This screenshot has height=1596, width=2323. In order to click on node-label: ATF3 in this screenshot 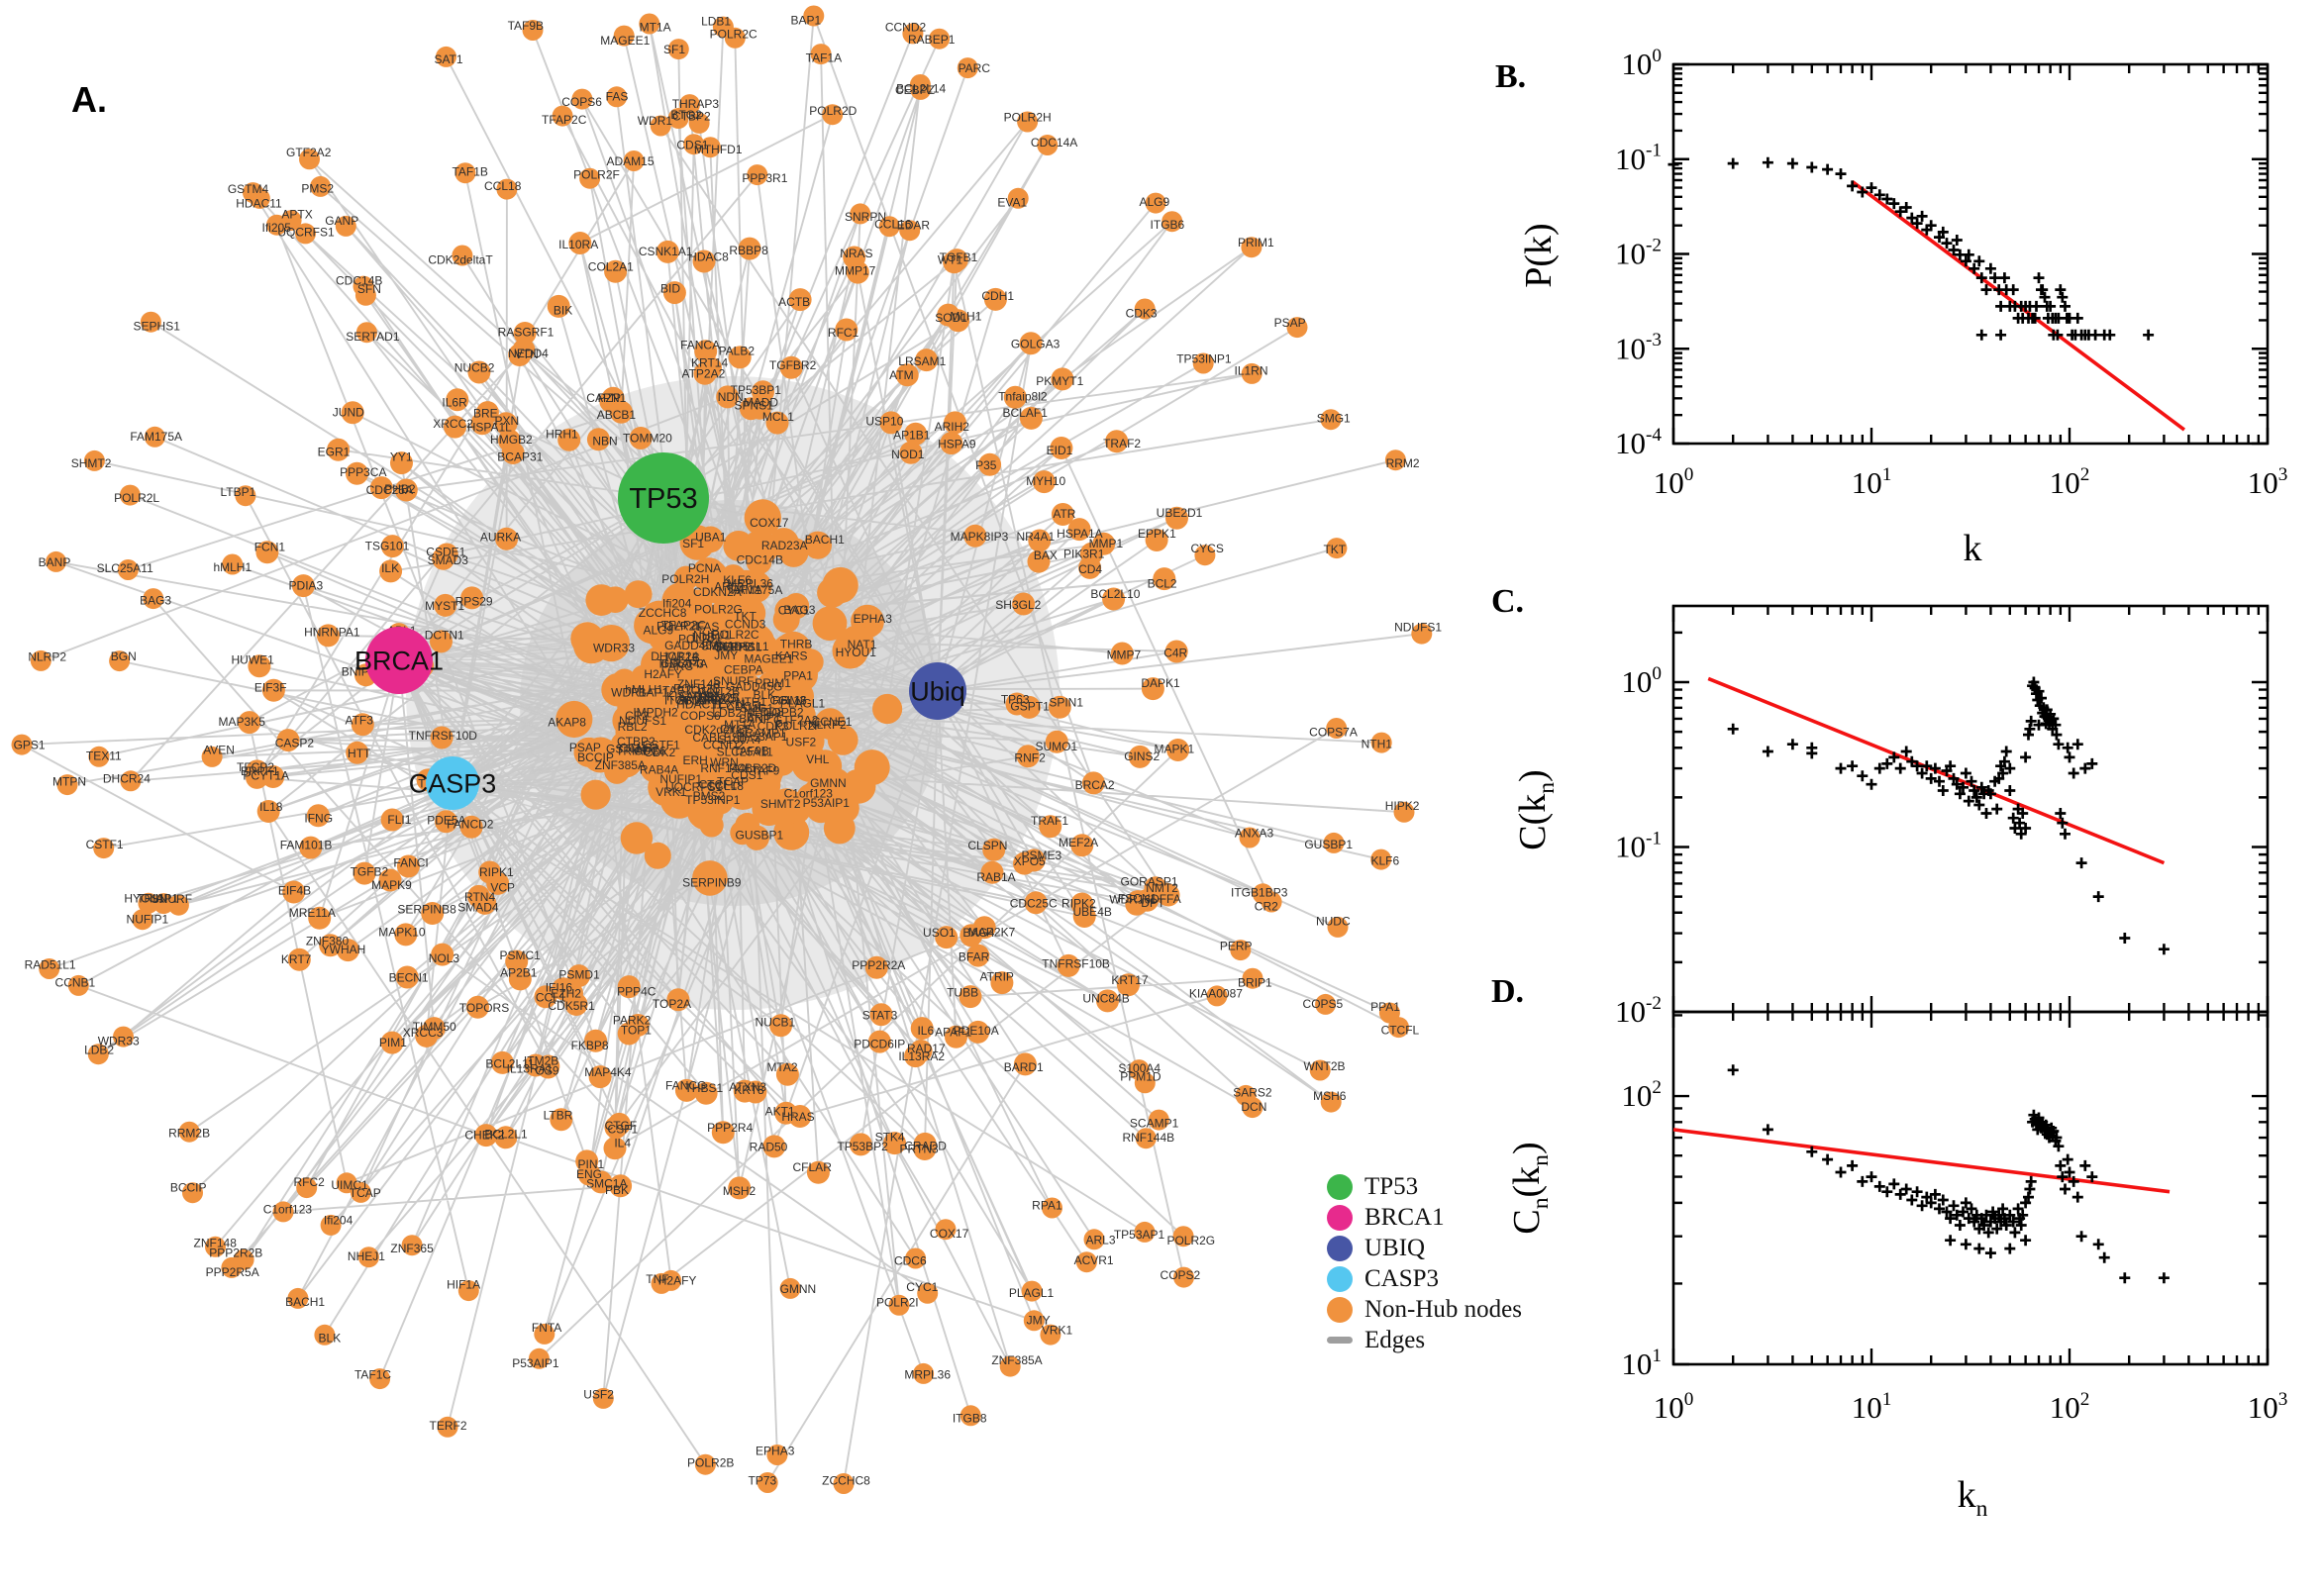, I will do `click(359, 721)`.